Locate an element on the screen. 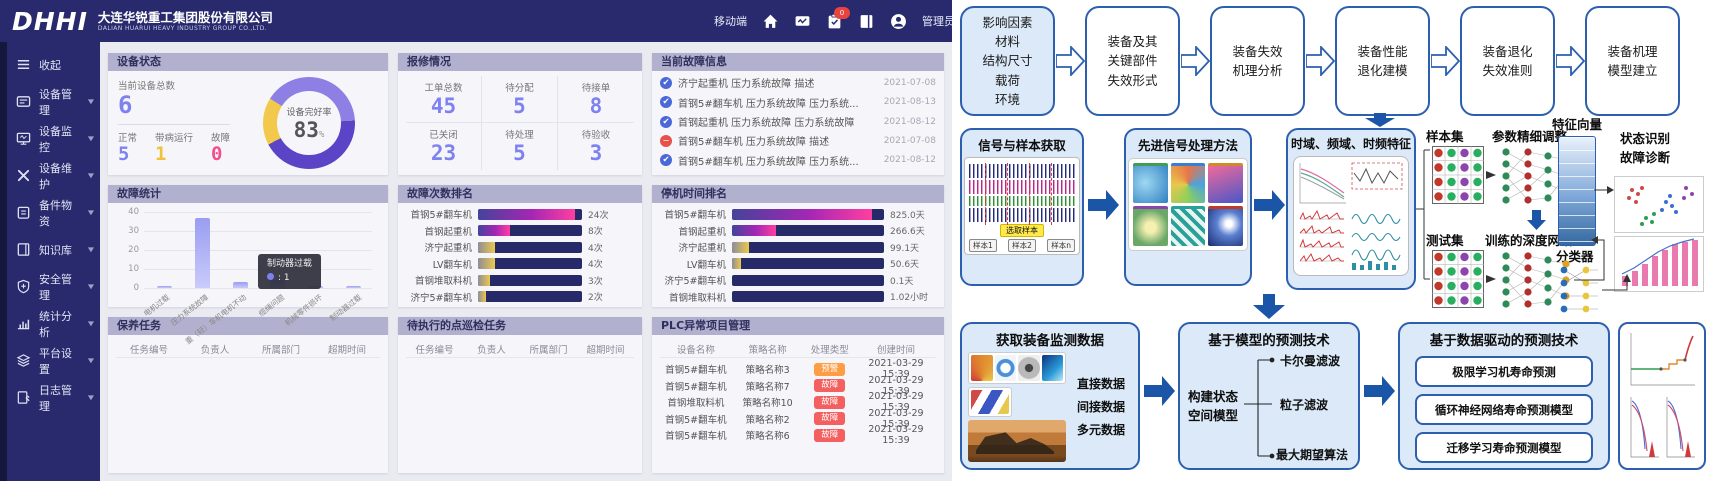 The width and height of the screenshot is (1713, 481). tasks-clipboard-icon: 0 is located at coordinates (838, 18).